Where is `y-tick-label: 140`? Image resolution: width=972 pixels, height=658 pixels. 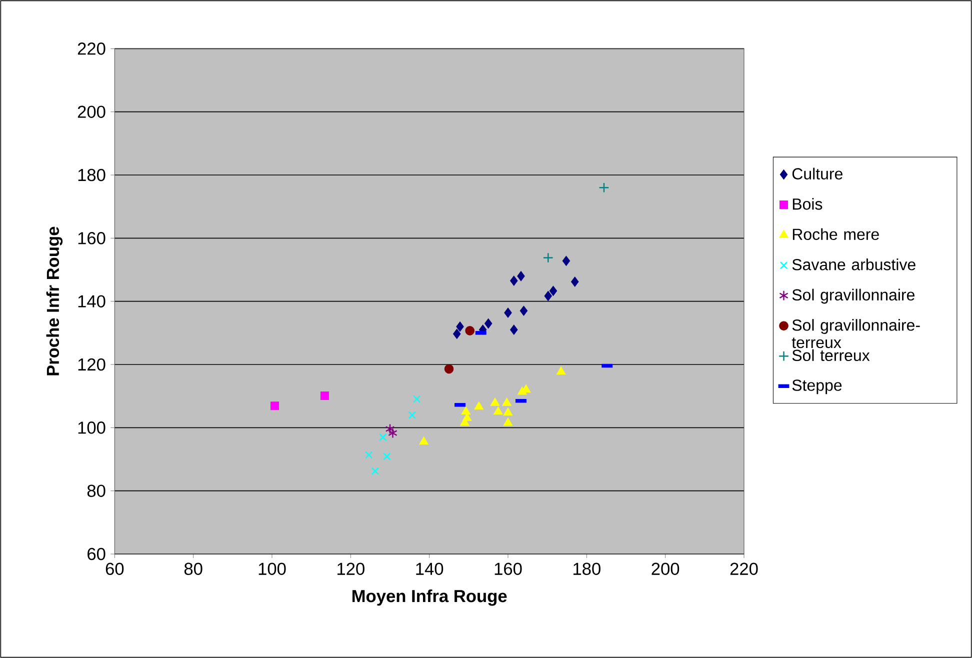 y-tick-label: 140 is located at coordinates (92, 301).